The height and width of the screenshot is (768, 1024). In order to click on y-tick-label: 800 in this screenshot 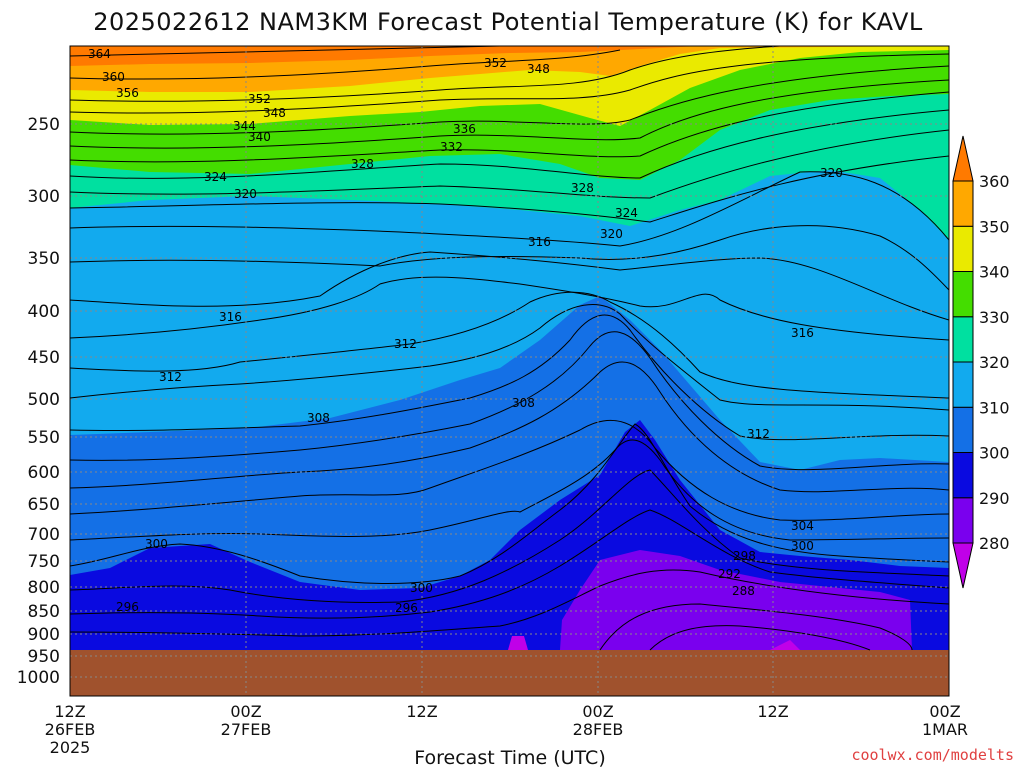, I will do `click(44, 588)`.